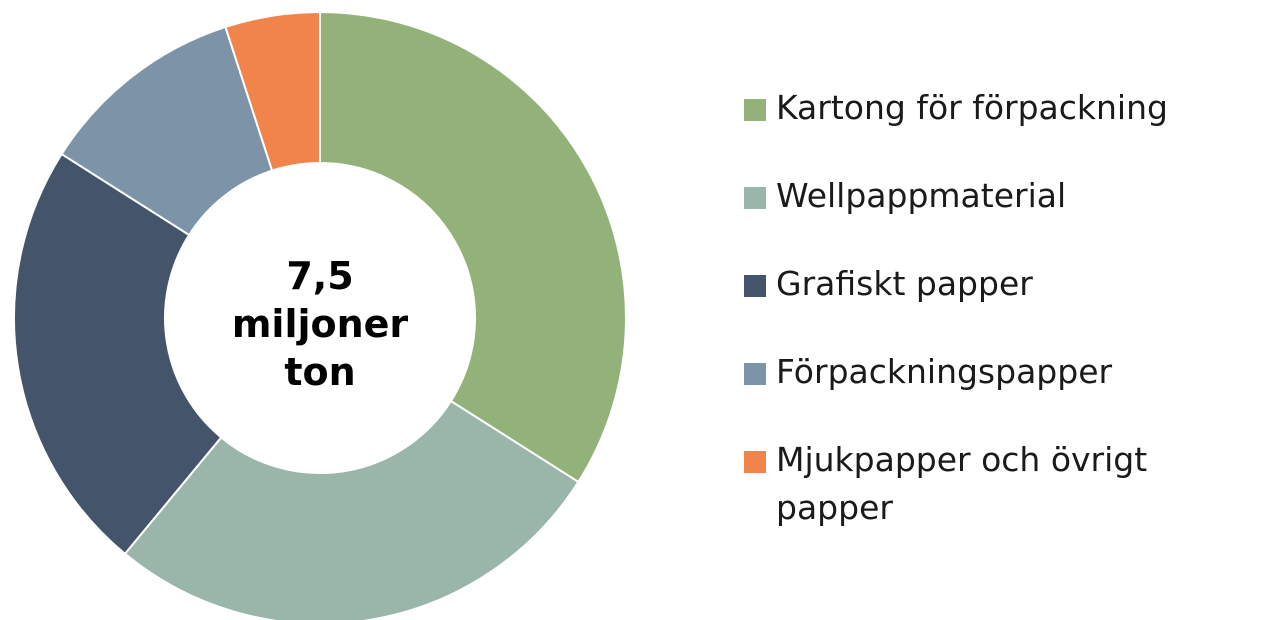 The height and width of the screenshot is (620, 1266). I want to click on legend-label: Wellpappmaterial, so click(921, 195).